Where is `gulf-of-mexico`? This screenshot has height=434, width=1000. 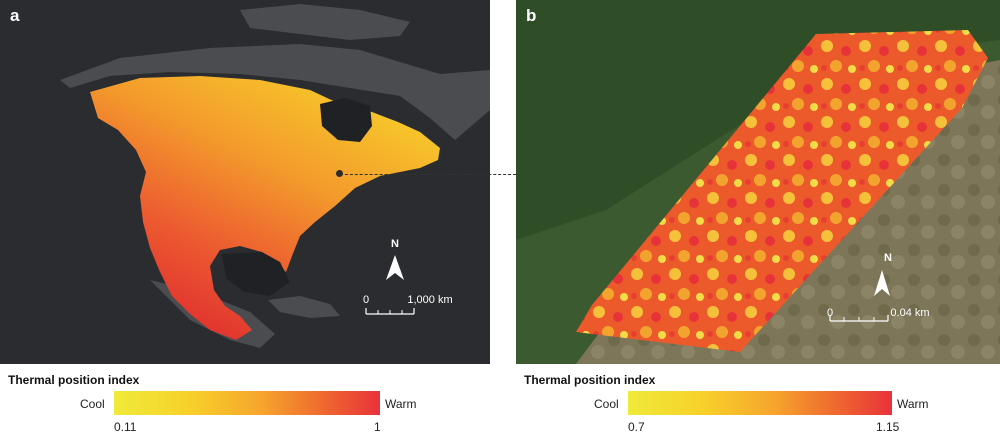 gulf-of-mexico is located at coordinates (256, 274).